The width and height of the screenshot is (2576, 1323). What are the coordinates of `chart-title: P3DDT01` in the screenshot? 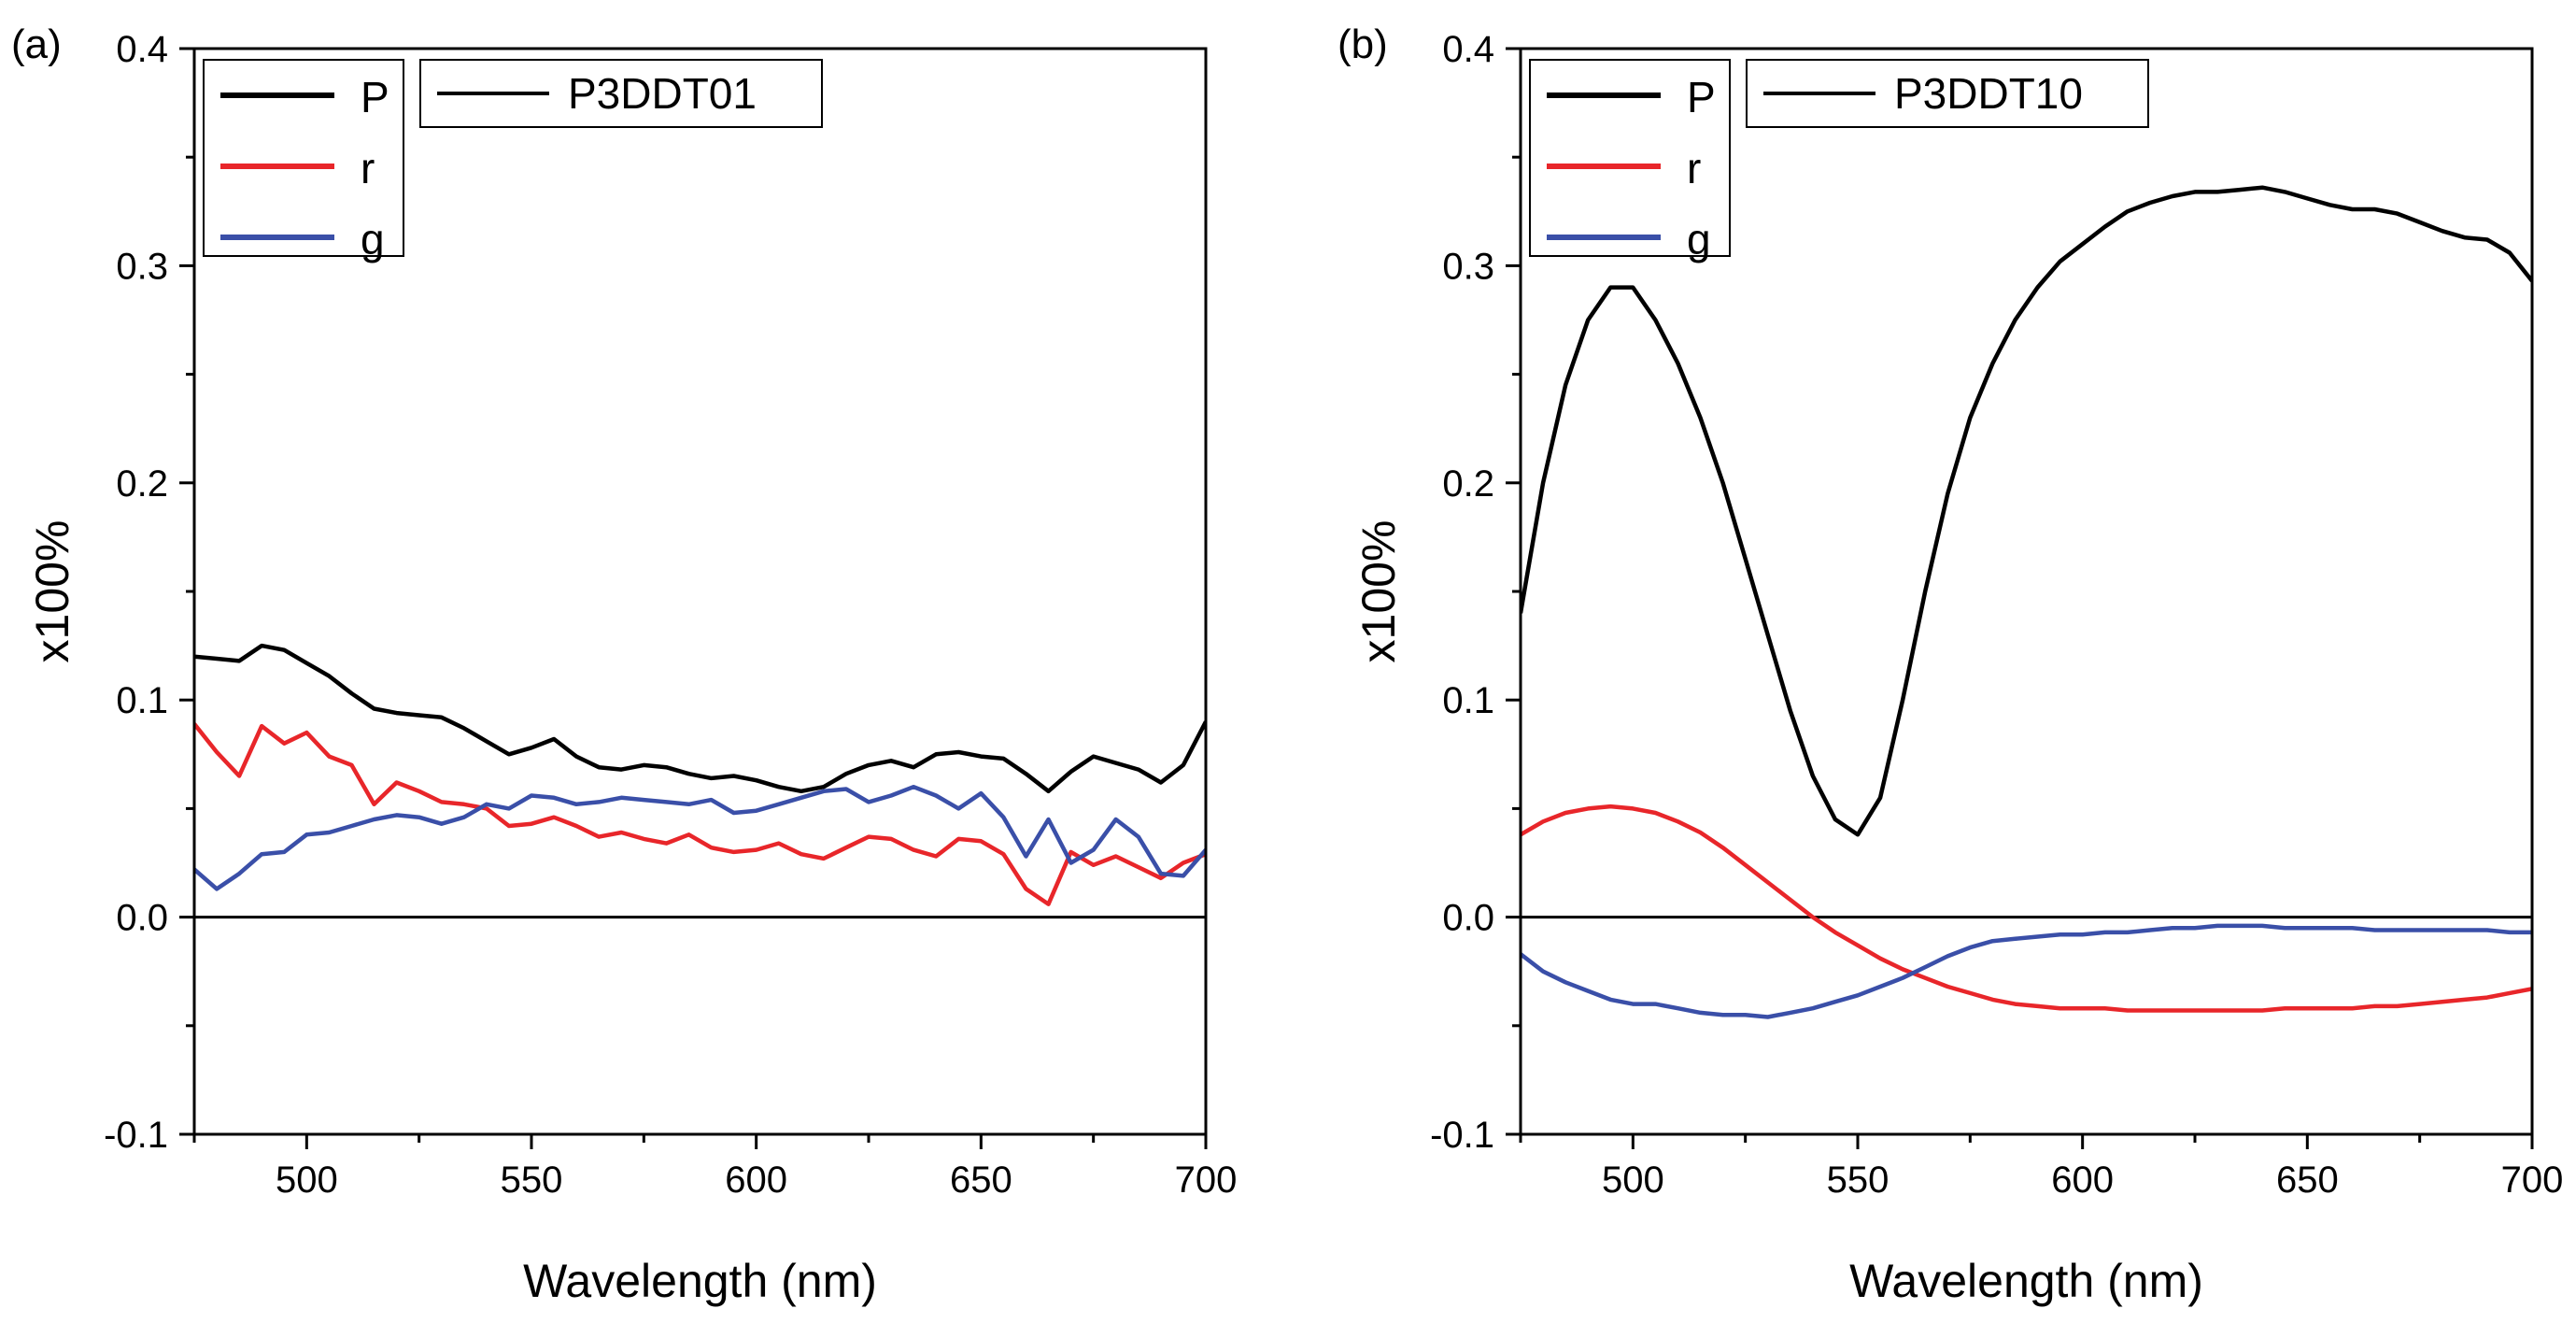 It's located at (662, 93).